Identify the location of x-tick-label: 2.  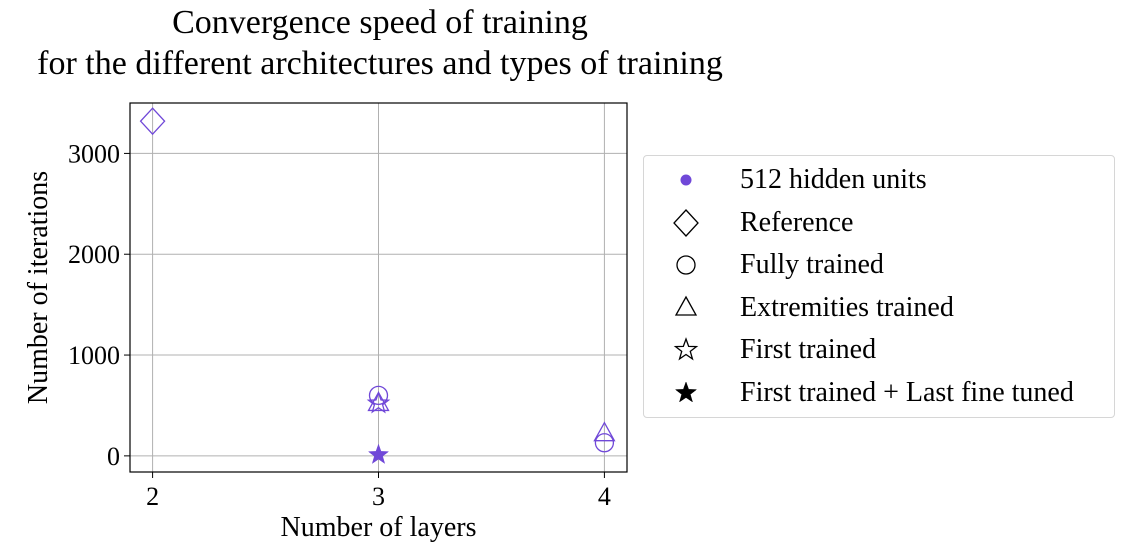
(152, 496).